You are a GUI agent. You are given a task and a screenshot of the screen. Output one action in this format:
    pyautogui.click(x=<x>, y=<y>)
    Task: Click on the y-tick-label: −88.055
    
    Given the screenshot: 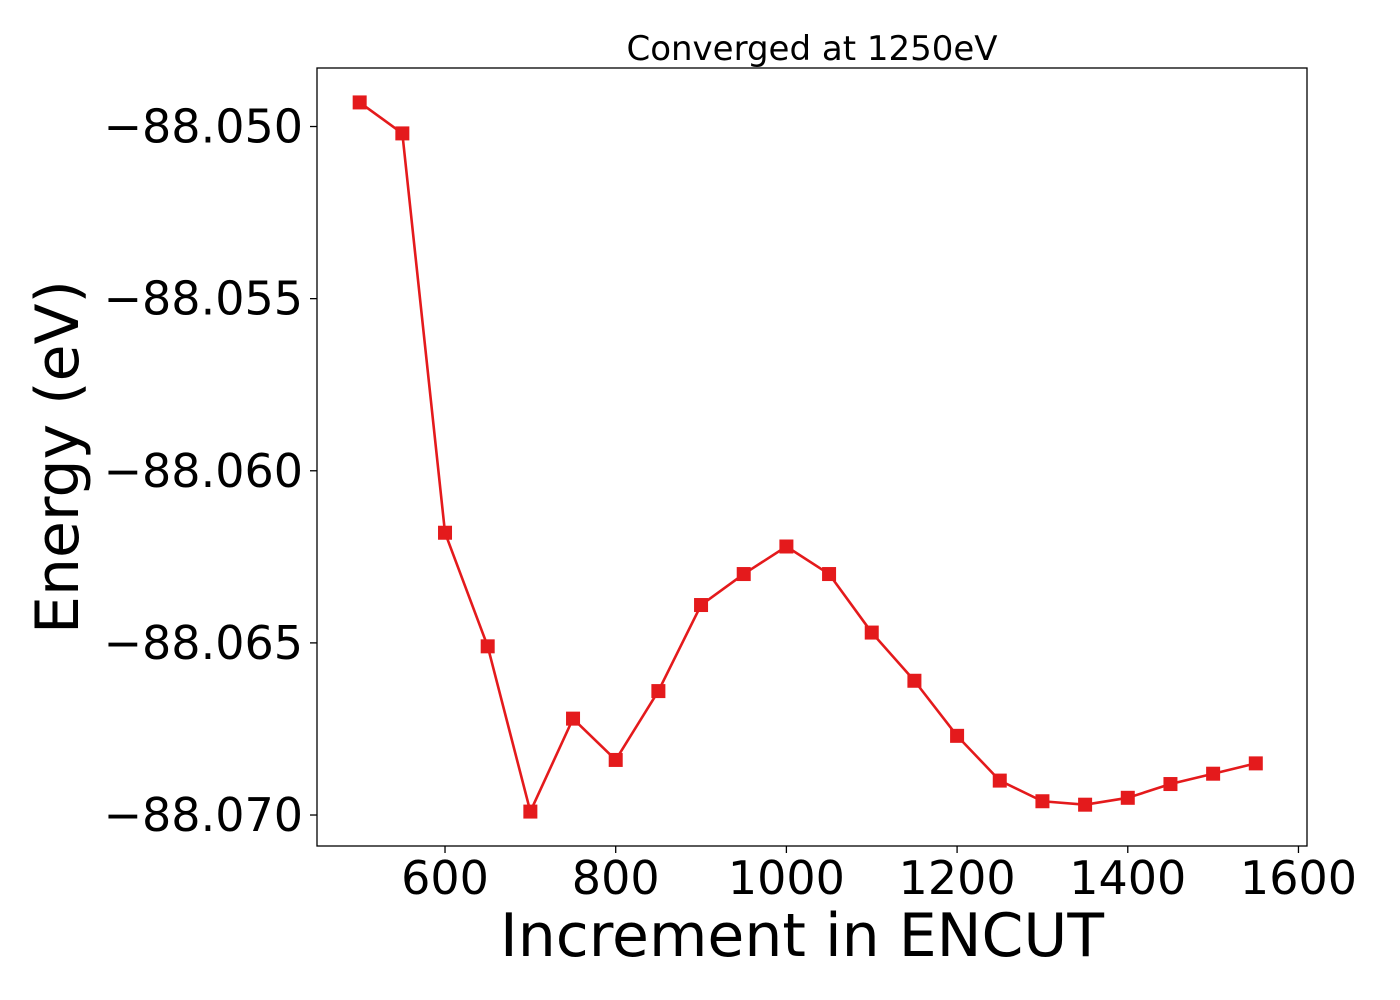 What is the action you would take?
    pyautogui.click(x=204, y=299)
    